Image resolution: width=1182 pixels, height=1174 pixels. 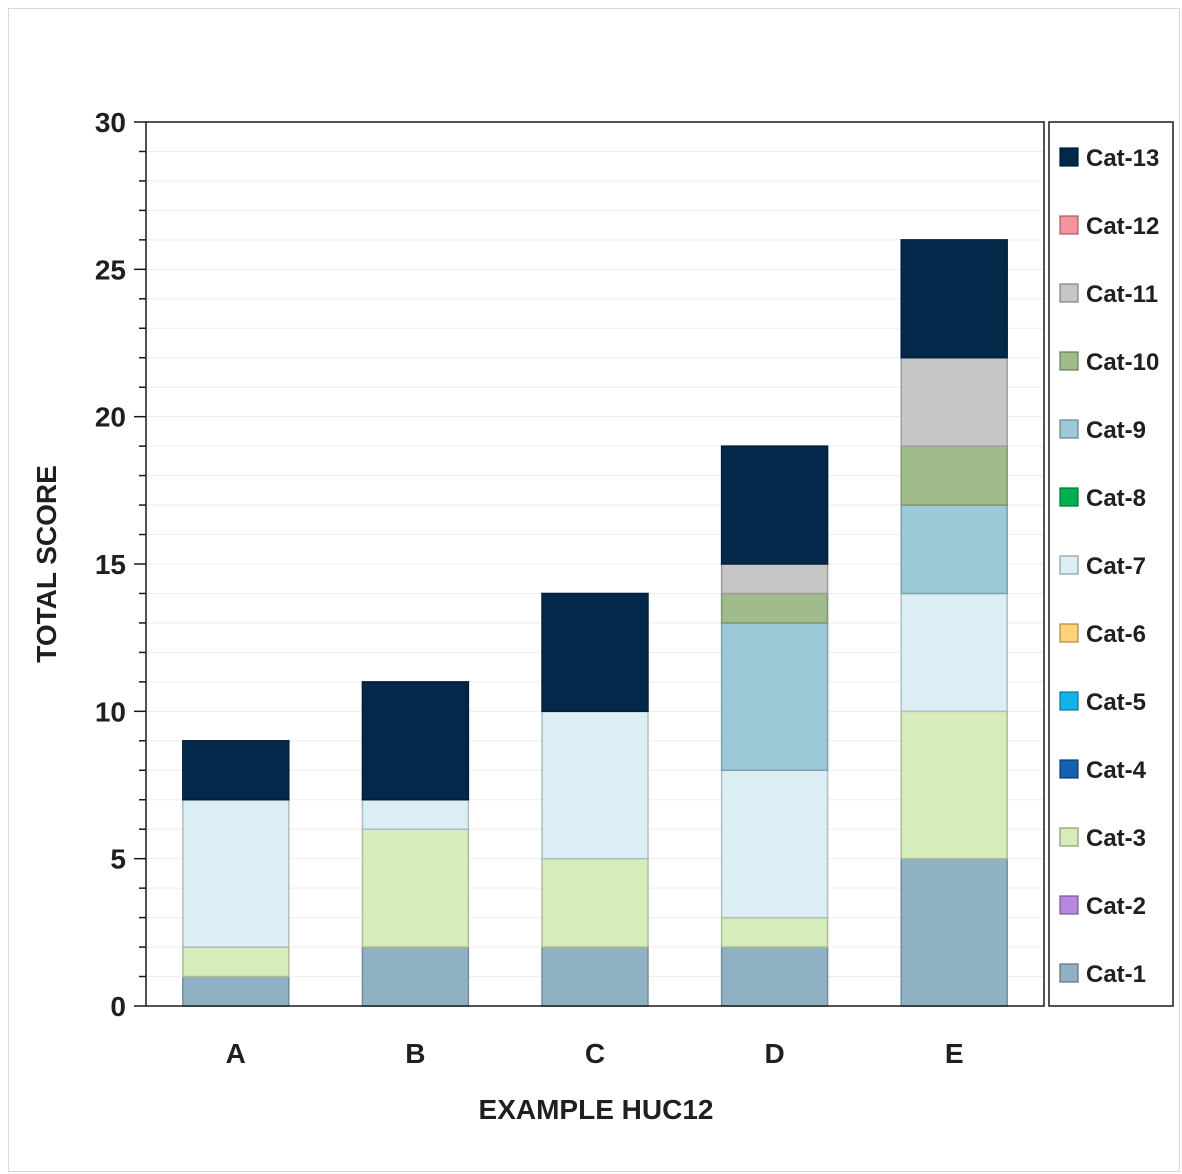 What do you see at coordinates (1122, 362) in the screenshot?
I see `legend-label: Cat-10` at bounding box center [1122, 362].